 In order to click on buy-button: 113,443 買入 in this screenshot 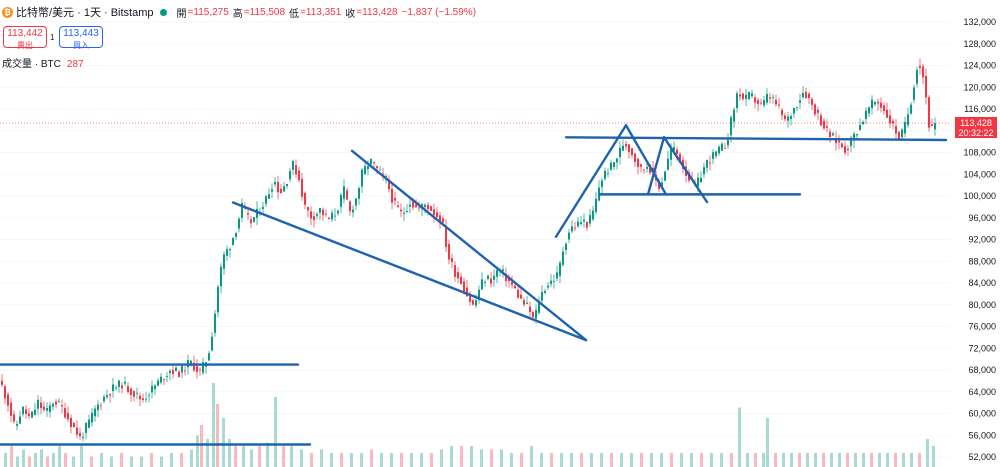, I will do `click(81, 38)`.